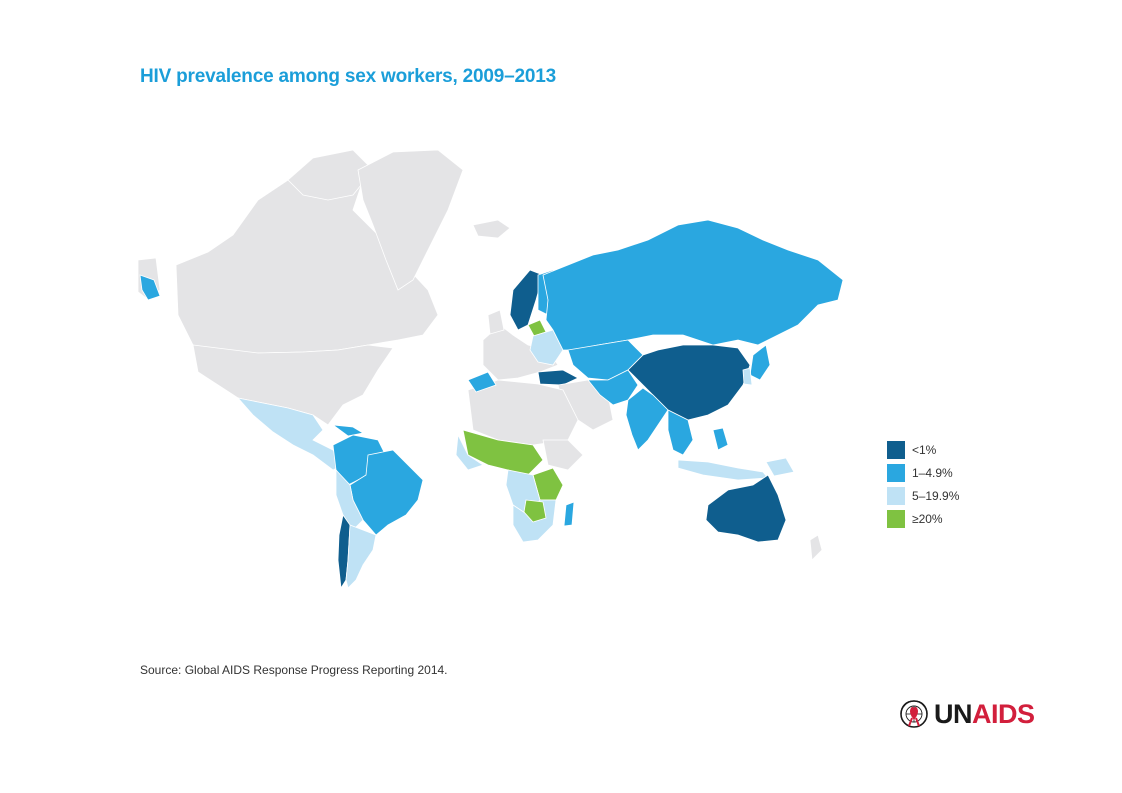 This screenshot has height=793, width=1122. Describe the element at coordinates (469, 452) in the screenshot. I see `region-west-africa-light` at that location.